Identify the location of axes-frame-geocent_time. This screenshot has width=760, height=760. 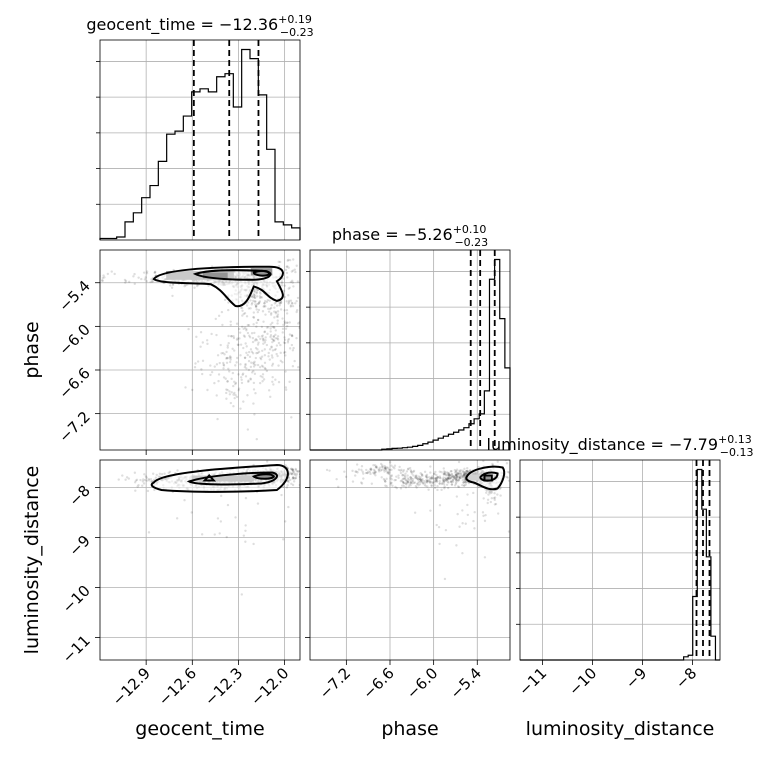
(200, 140).